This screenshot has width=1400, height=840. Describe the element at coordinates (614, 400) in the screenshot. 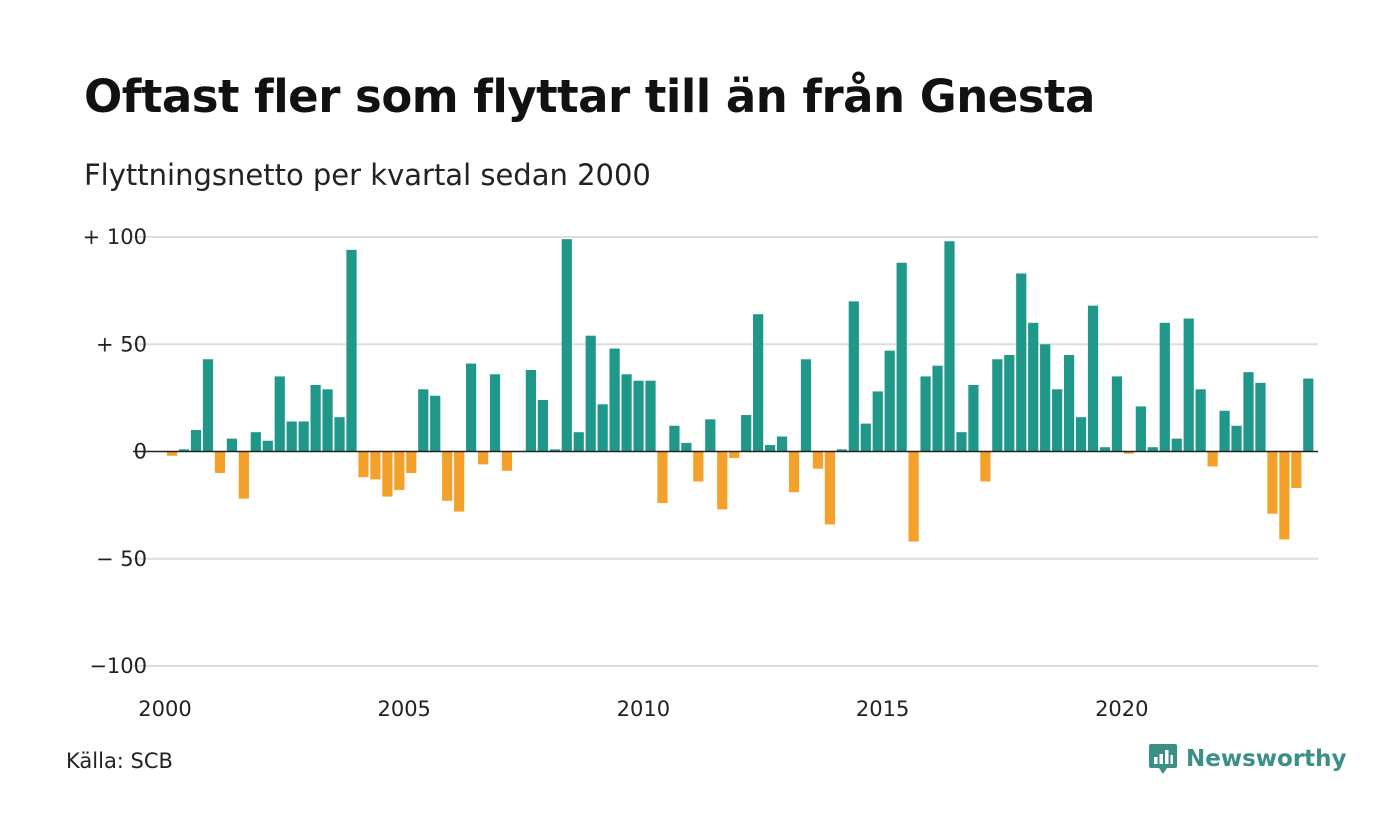

I see `bar-positive: 2009 K2: 48` at that location.